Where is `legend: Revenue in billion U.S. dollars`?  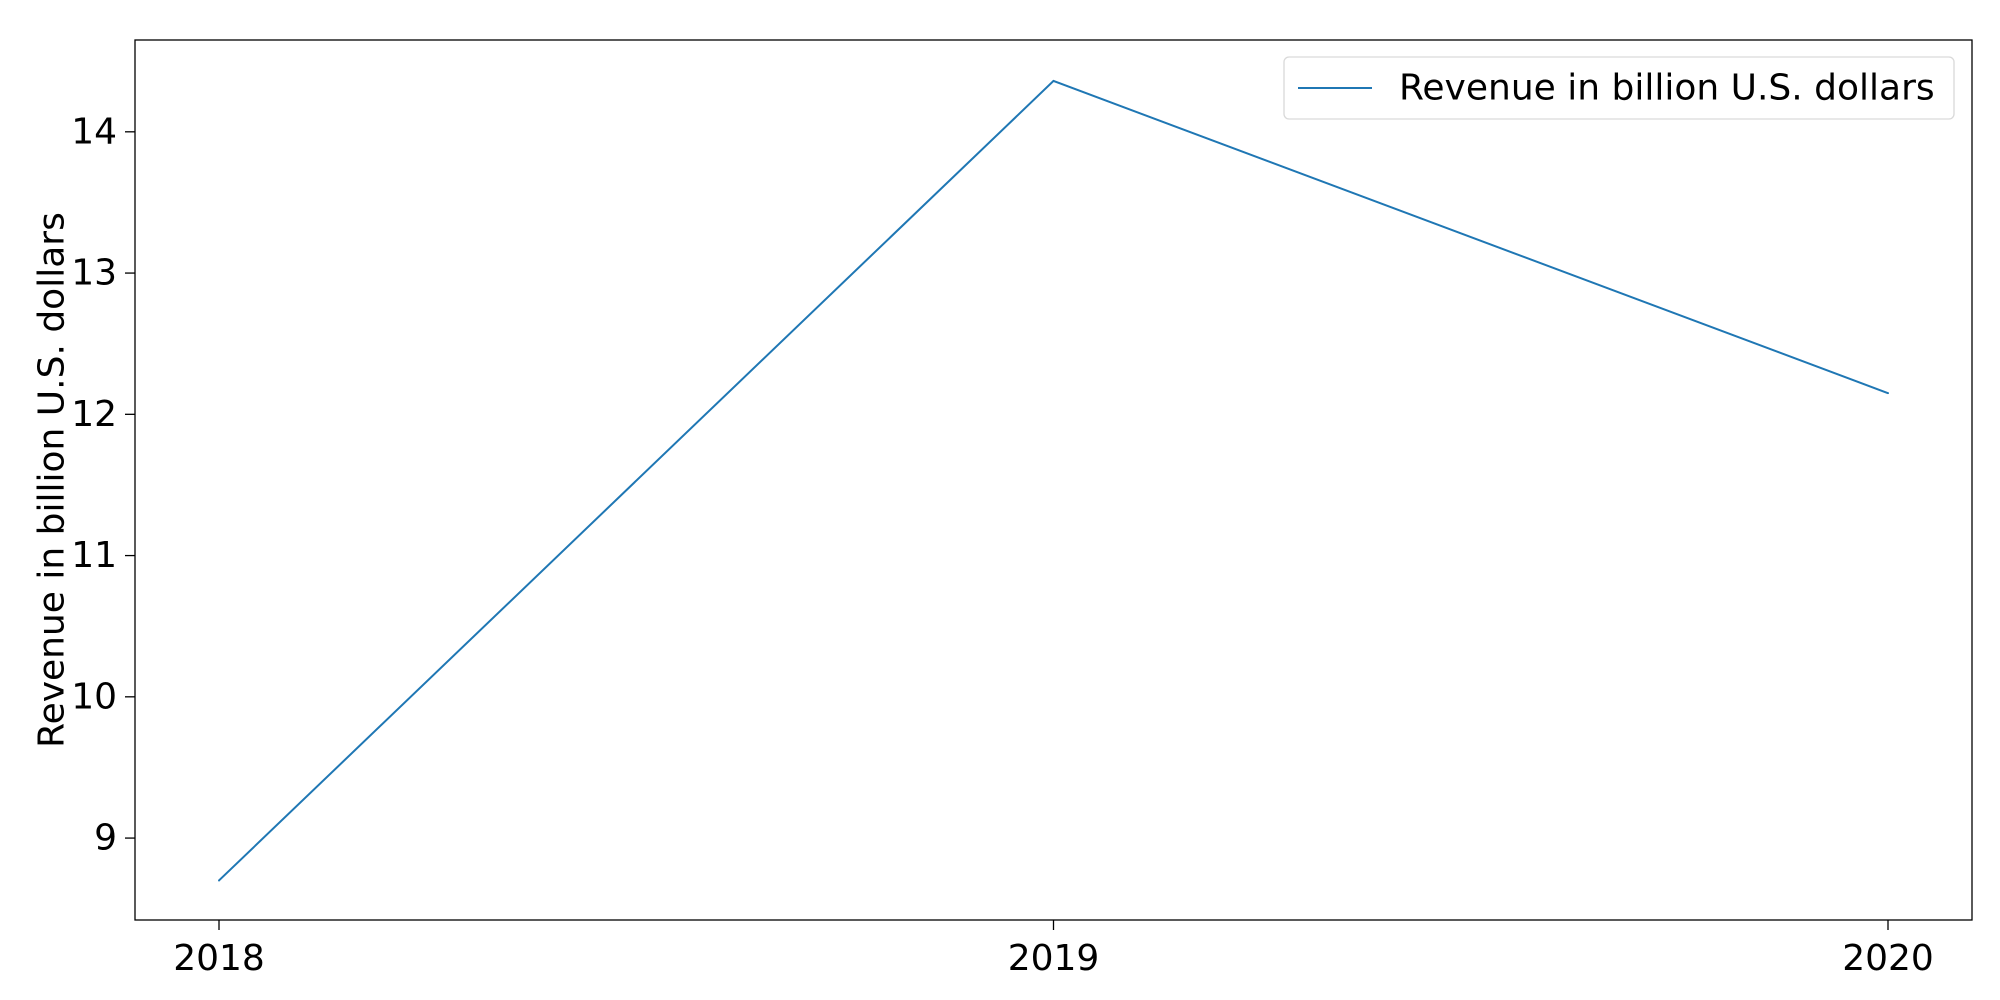 legend: Revenue in billion U.S. dollars is located at coordinates (1619, 88).